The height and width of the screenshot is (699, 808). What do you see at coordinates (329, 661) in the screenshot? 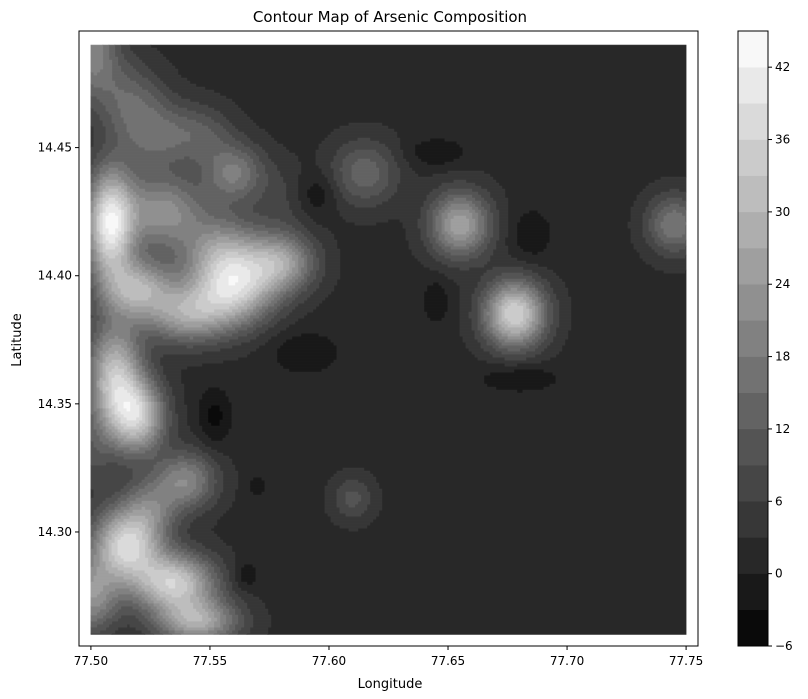
I see `x-tick-label: 77.60` at bounding box center [329, 661].